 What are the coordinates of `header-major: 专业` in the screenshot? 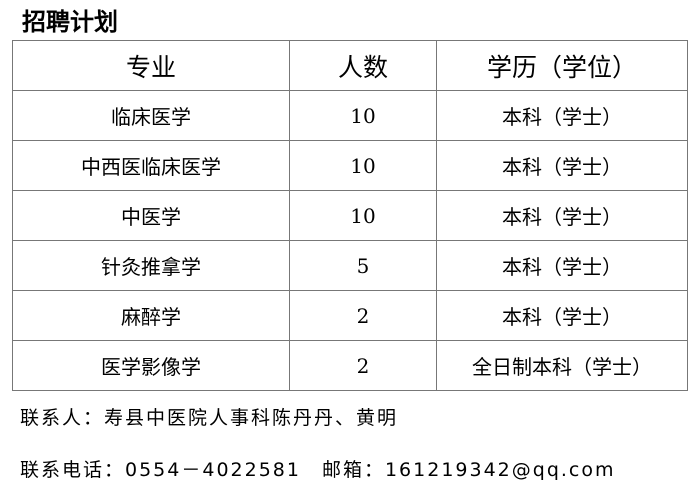 It's located at (151, 65).